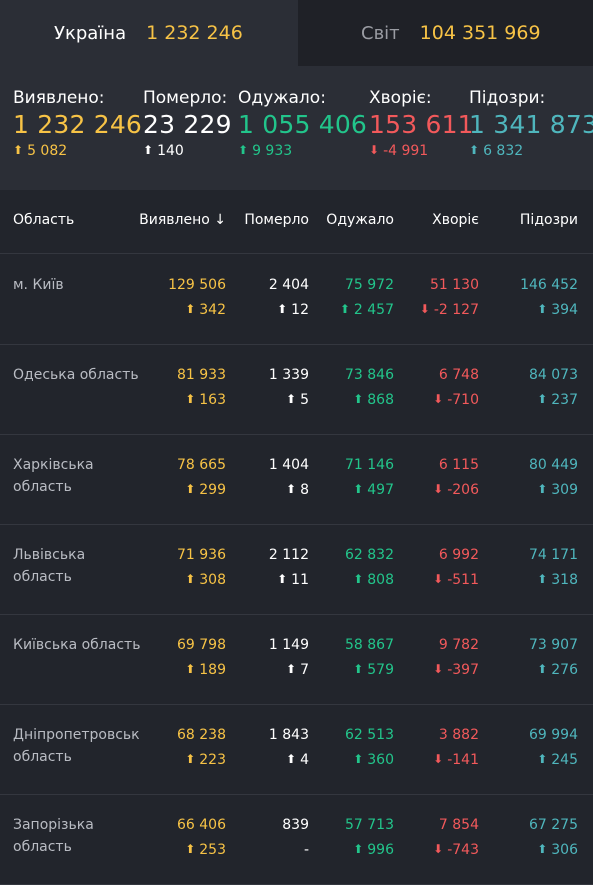 The width and height of the screenshot is (593, 885). Describe the element at coordinates (463, 580) in the screenshot. I see `sick-delta-value: -511` at that location.